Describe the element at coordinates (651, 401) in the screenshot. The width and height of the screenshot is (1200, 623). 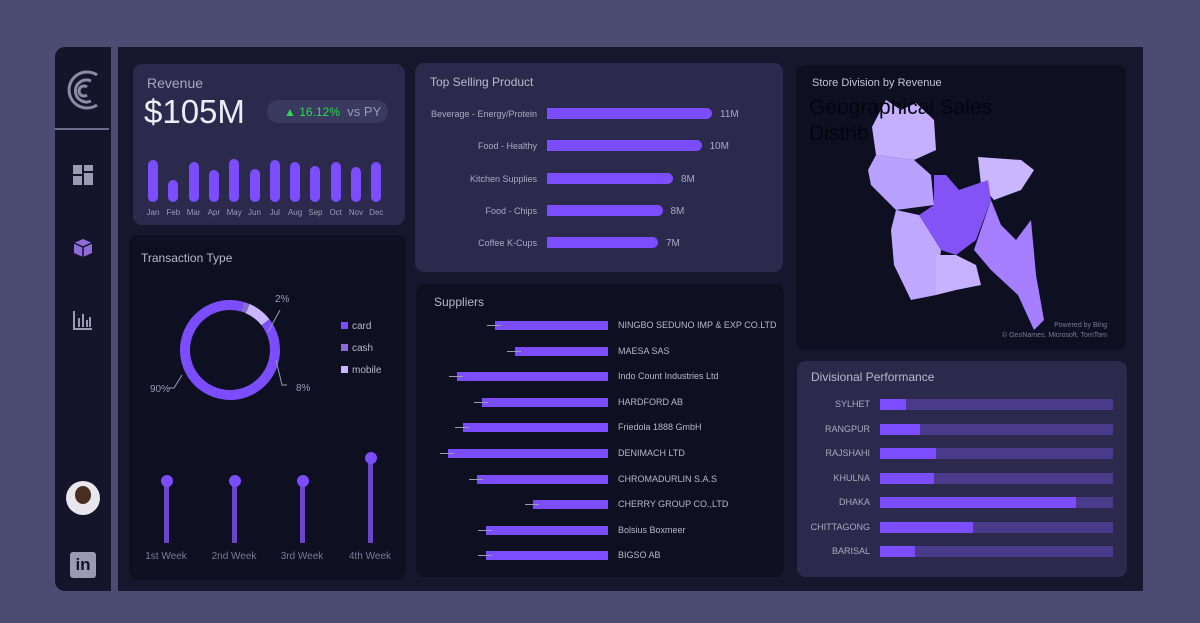
I see `supplier-label: HARDFORD AB` at that location.